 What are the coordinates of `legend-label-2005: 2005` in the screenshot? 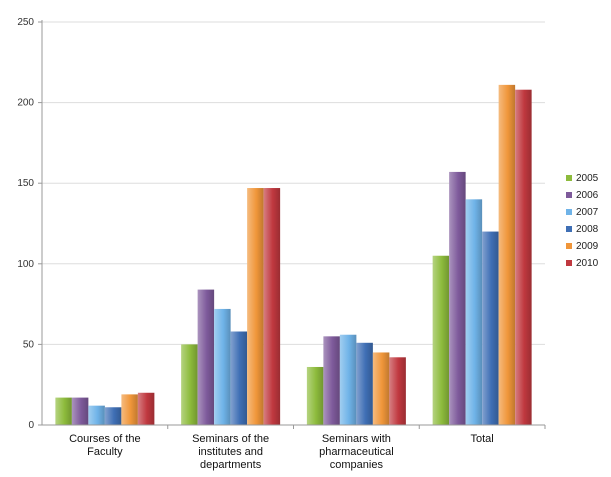 It's located at (587, 178).